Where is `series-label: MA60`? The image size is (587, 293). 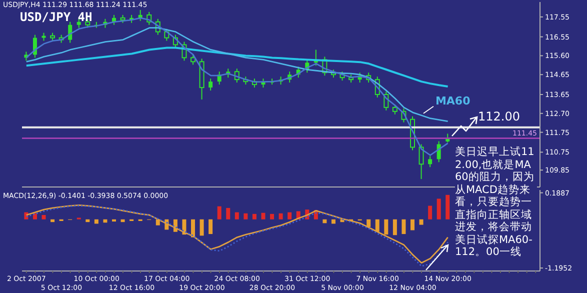
series-label: MA60 is located at coordinates (453, 101).